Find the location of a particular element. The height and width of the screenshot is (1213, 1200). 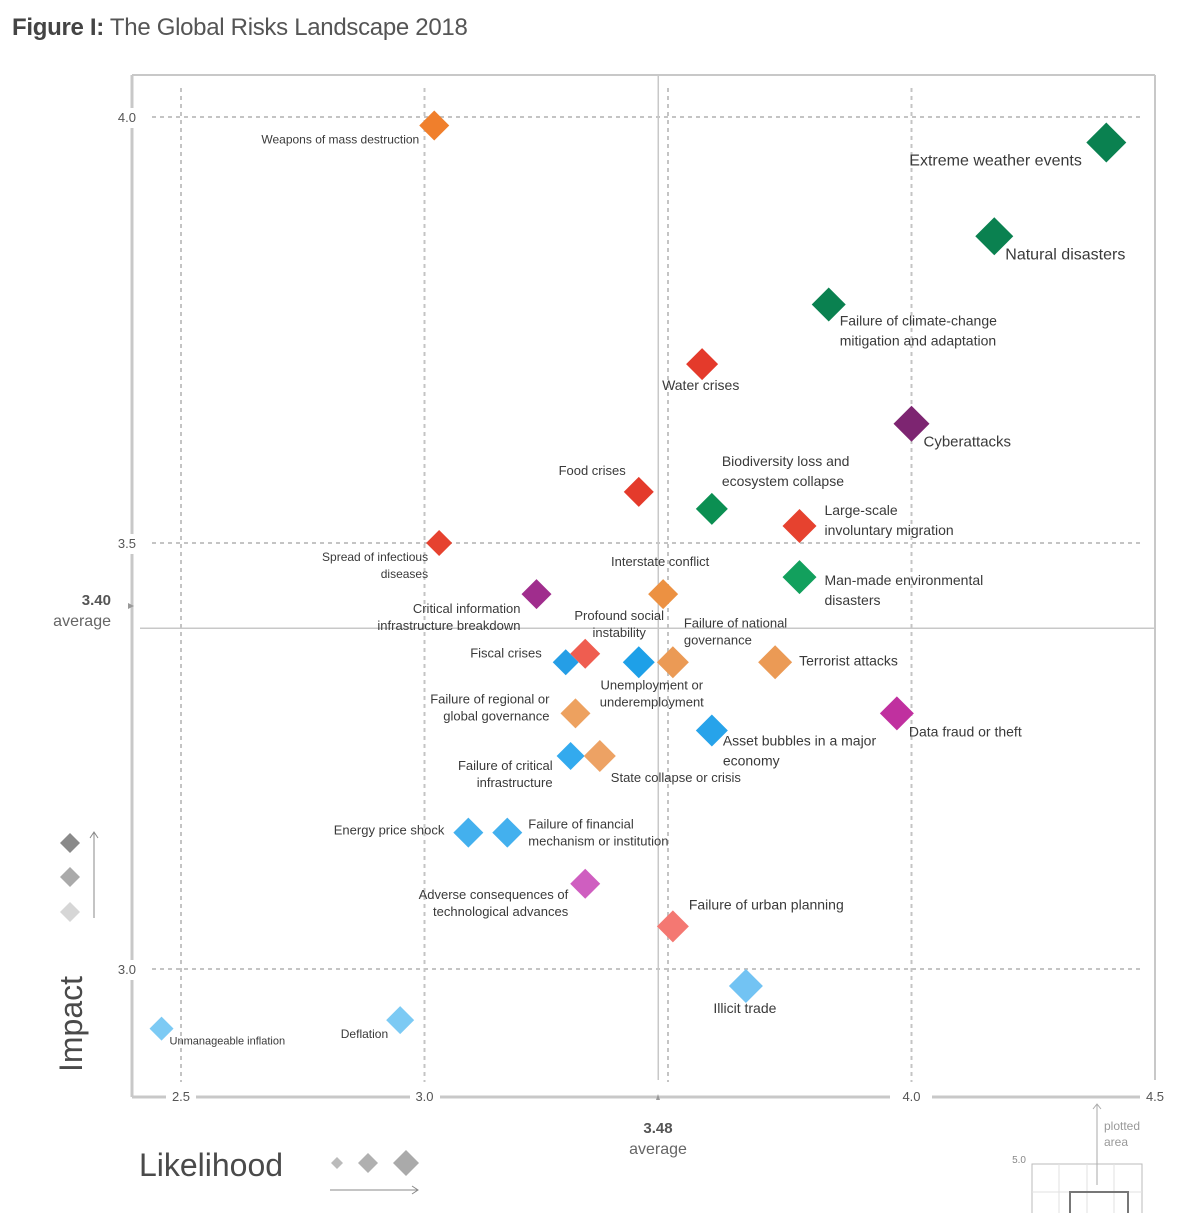

plotted-area-inset: 5.0 plotted area is located at coordinates (1077, 1158).